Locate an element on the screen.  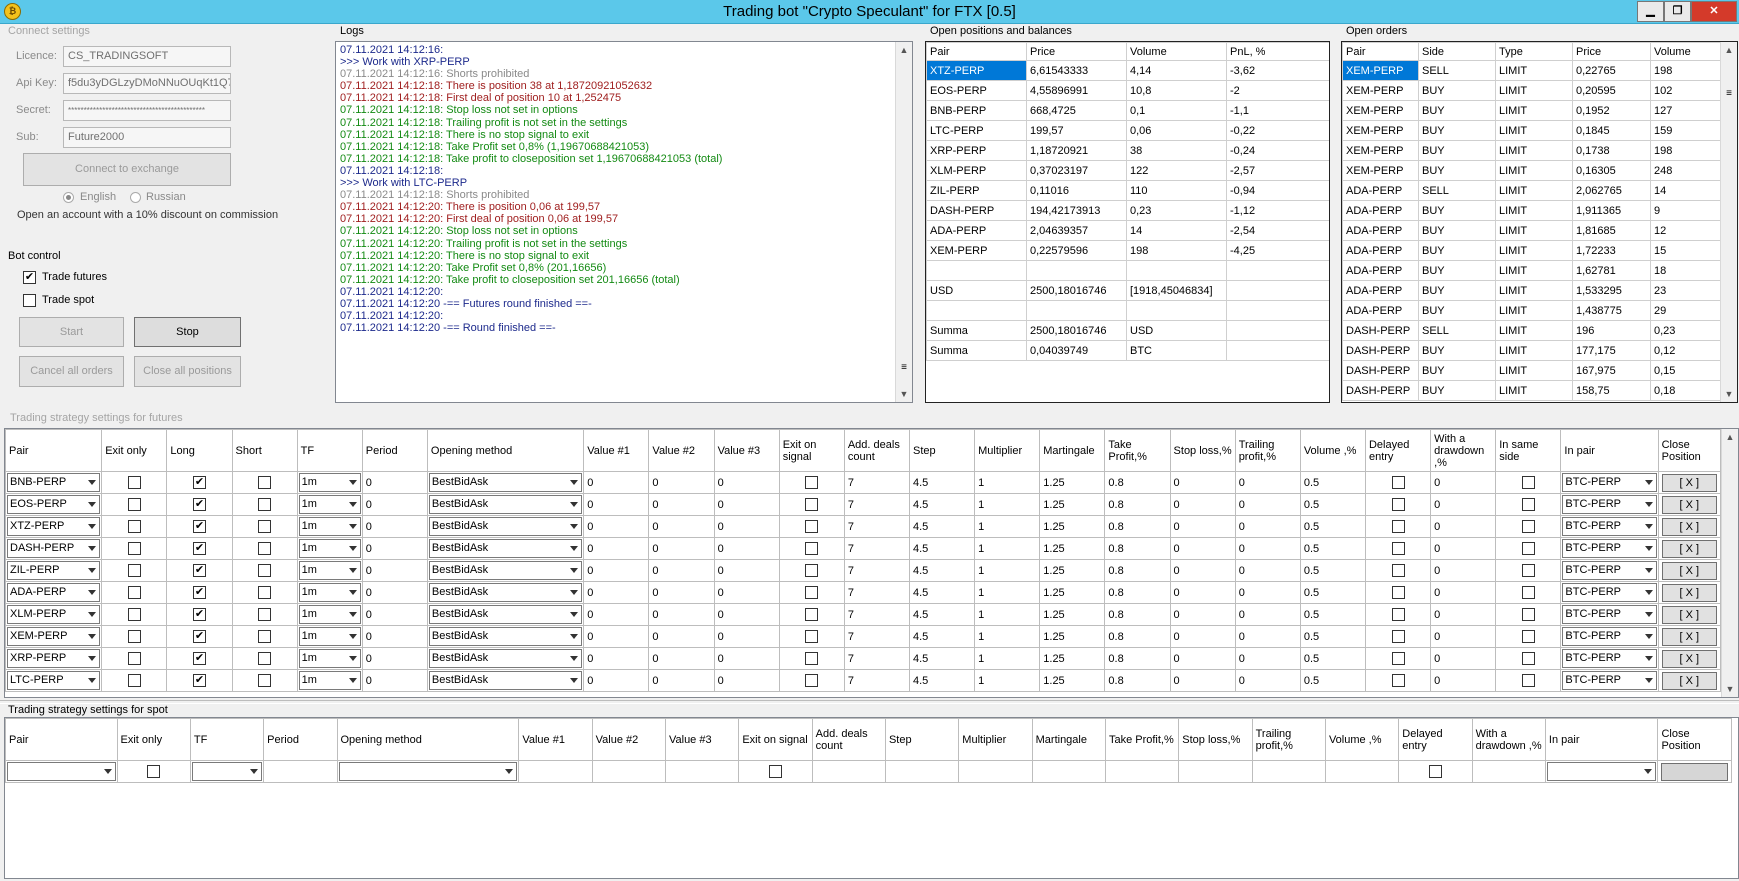
position-row: DASH-PERP 194,42173913 0,23 -1,12 is located at coordinates (1127, 210).